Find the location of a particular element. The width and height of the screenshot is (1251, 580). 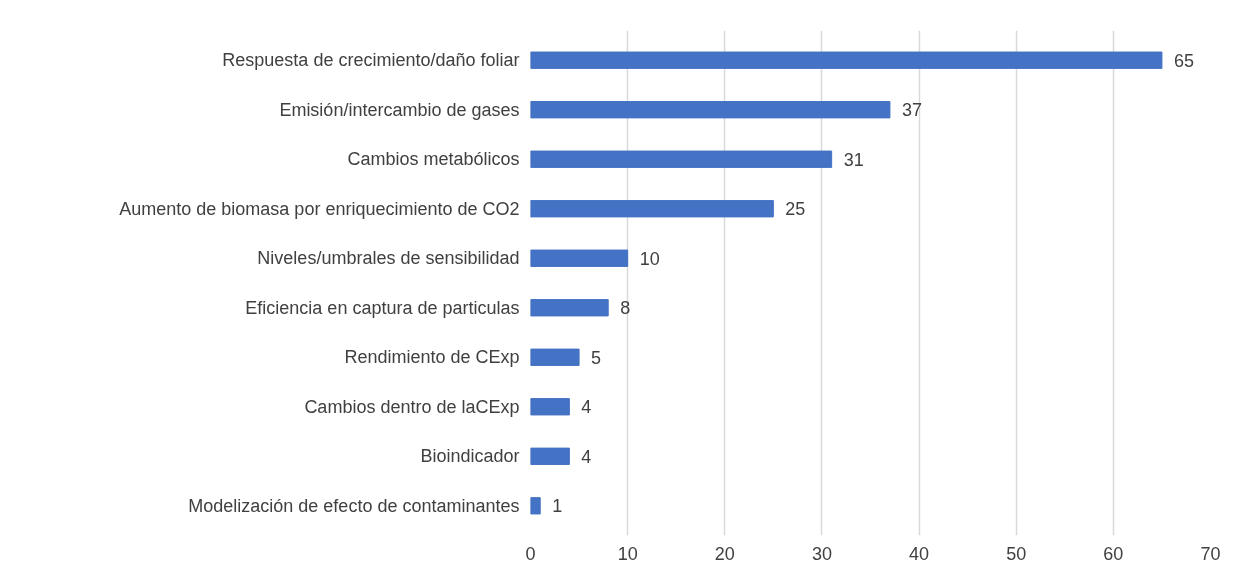

y-tick-label: Cambios dentro de laCExp is located at coordinates (412, 406).